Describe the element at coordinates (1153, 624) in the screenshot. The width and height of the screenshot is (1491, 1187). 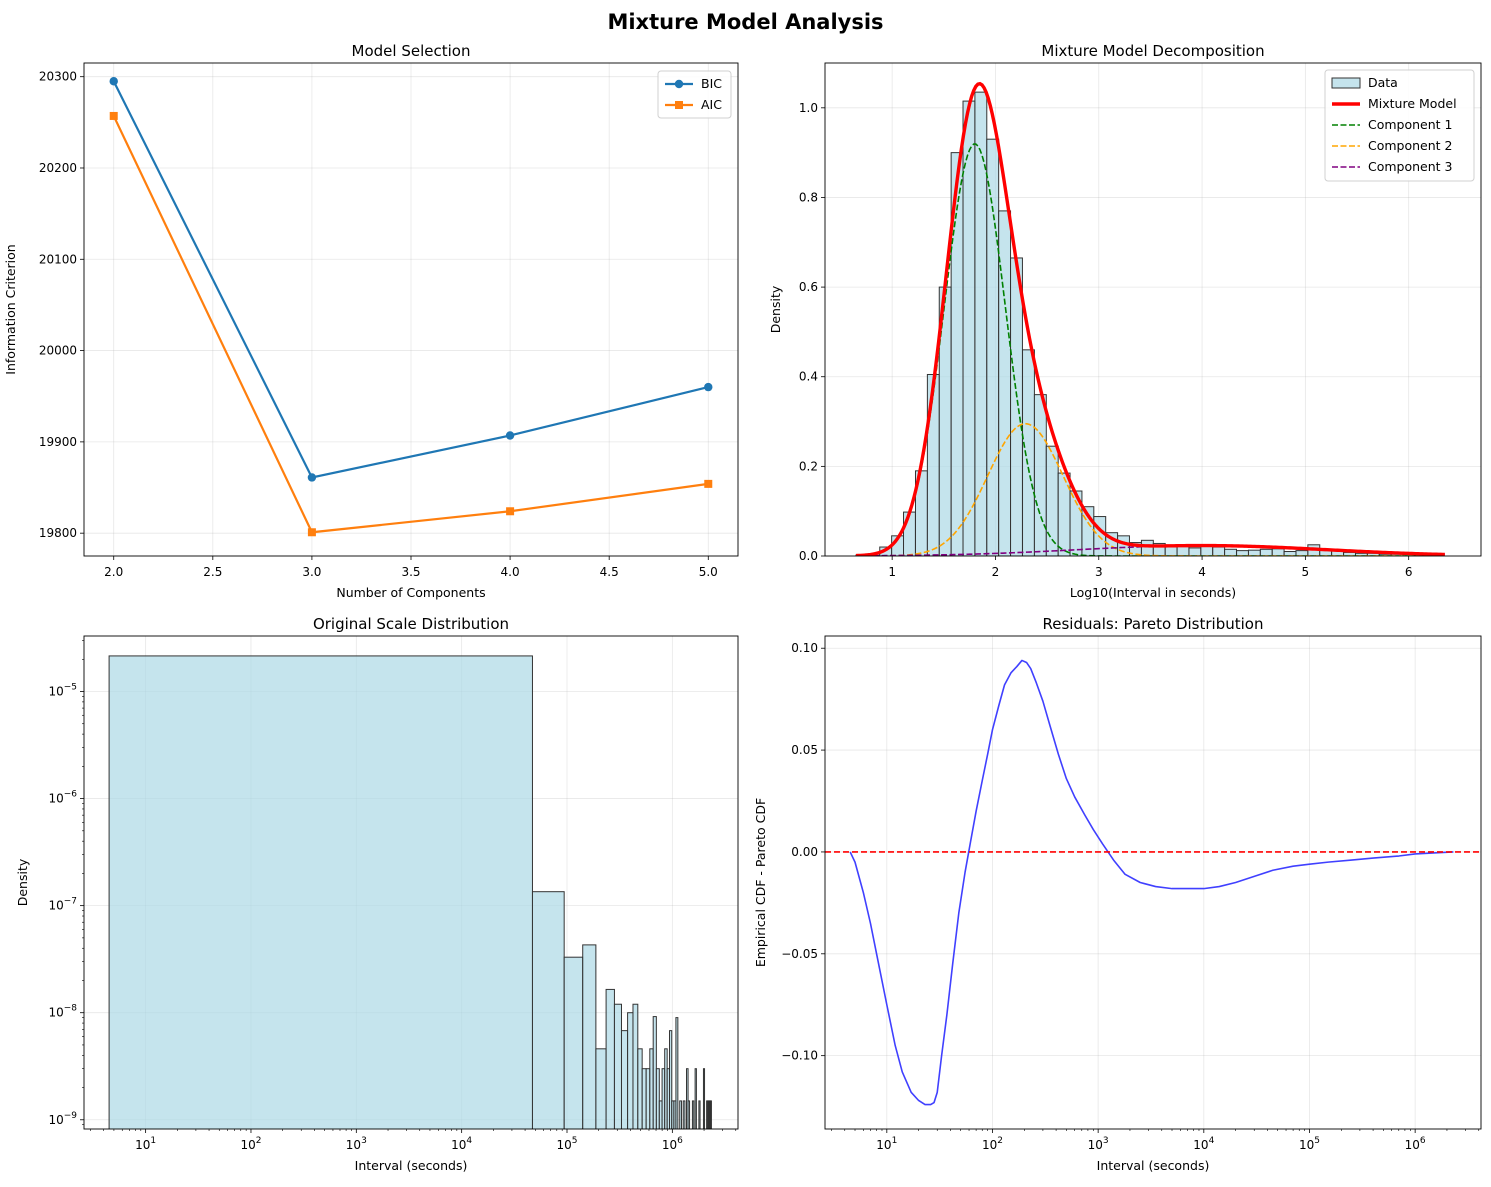
I see `subplot-title: Residuals: Pareto Distribution` at that location.